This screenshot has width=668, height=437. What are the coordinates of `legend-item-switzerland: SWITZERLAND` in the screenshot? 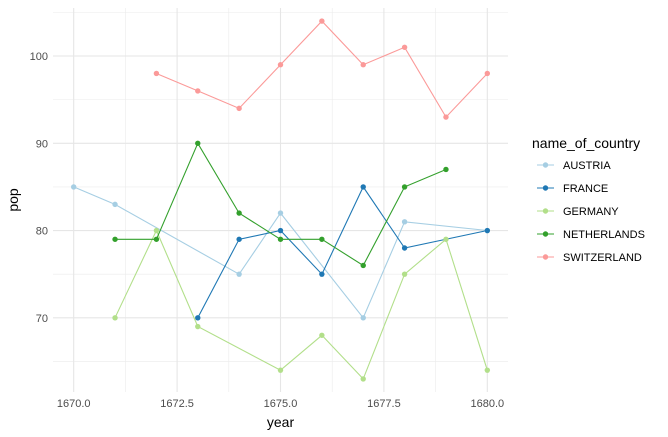 It's located at (589, 258).